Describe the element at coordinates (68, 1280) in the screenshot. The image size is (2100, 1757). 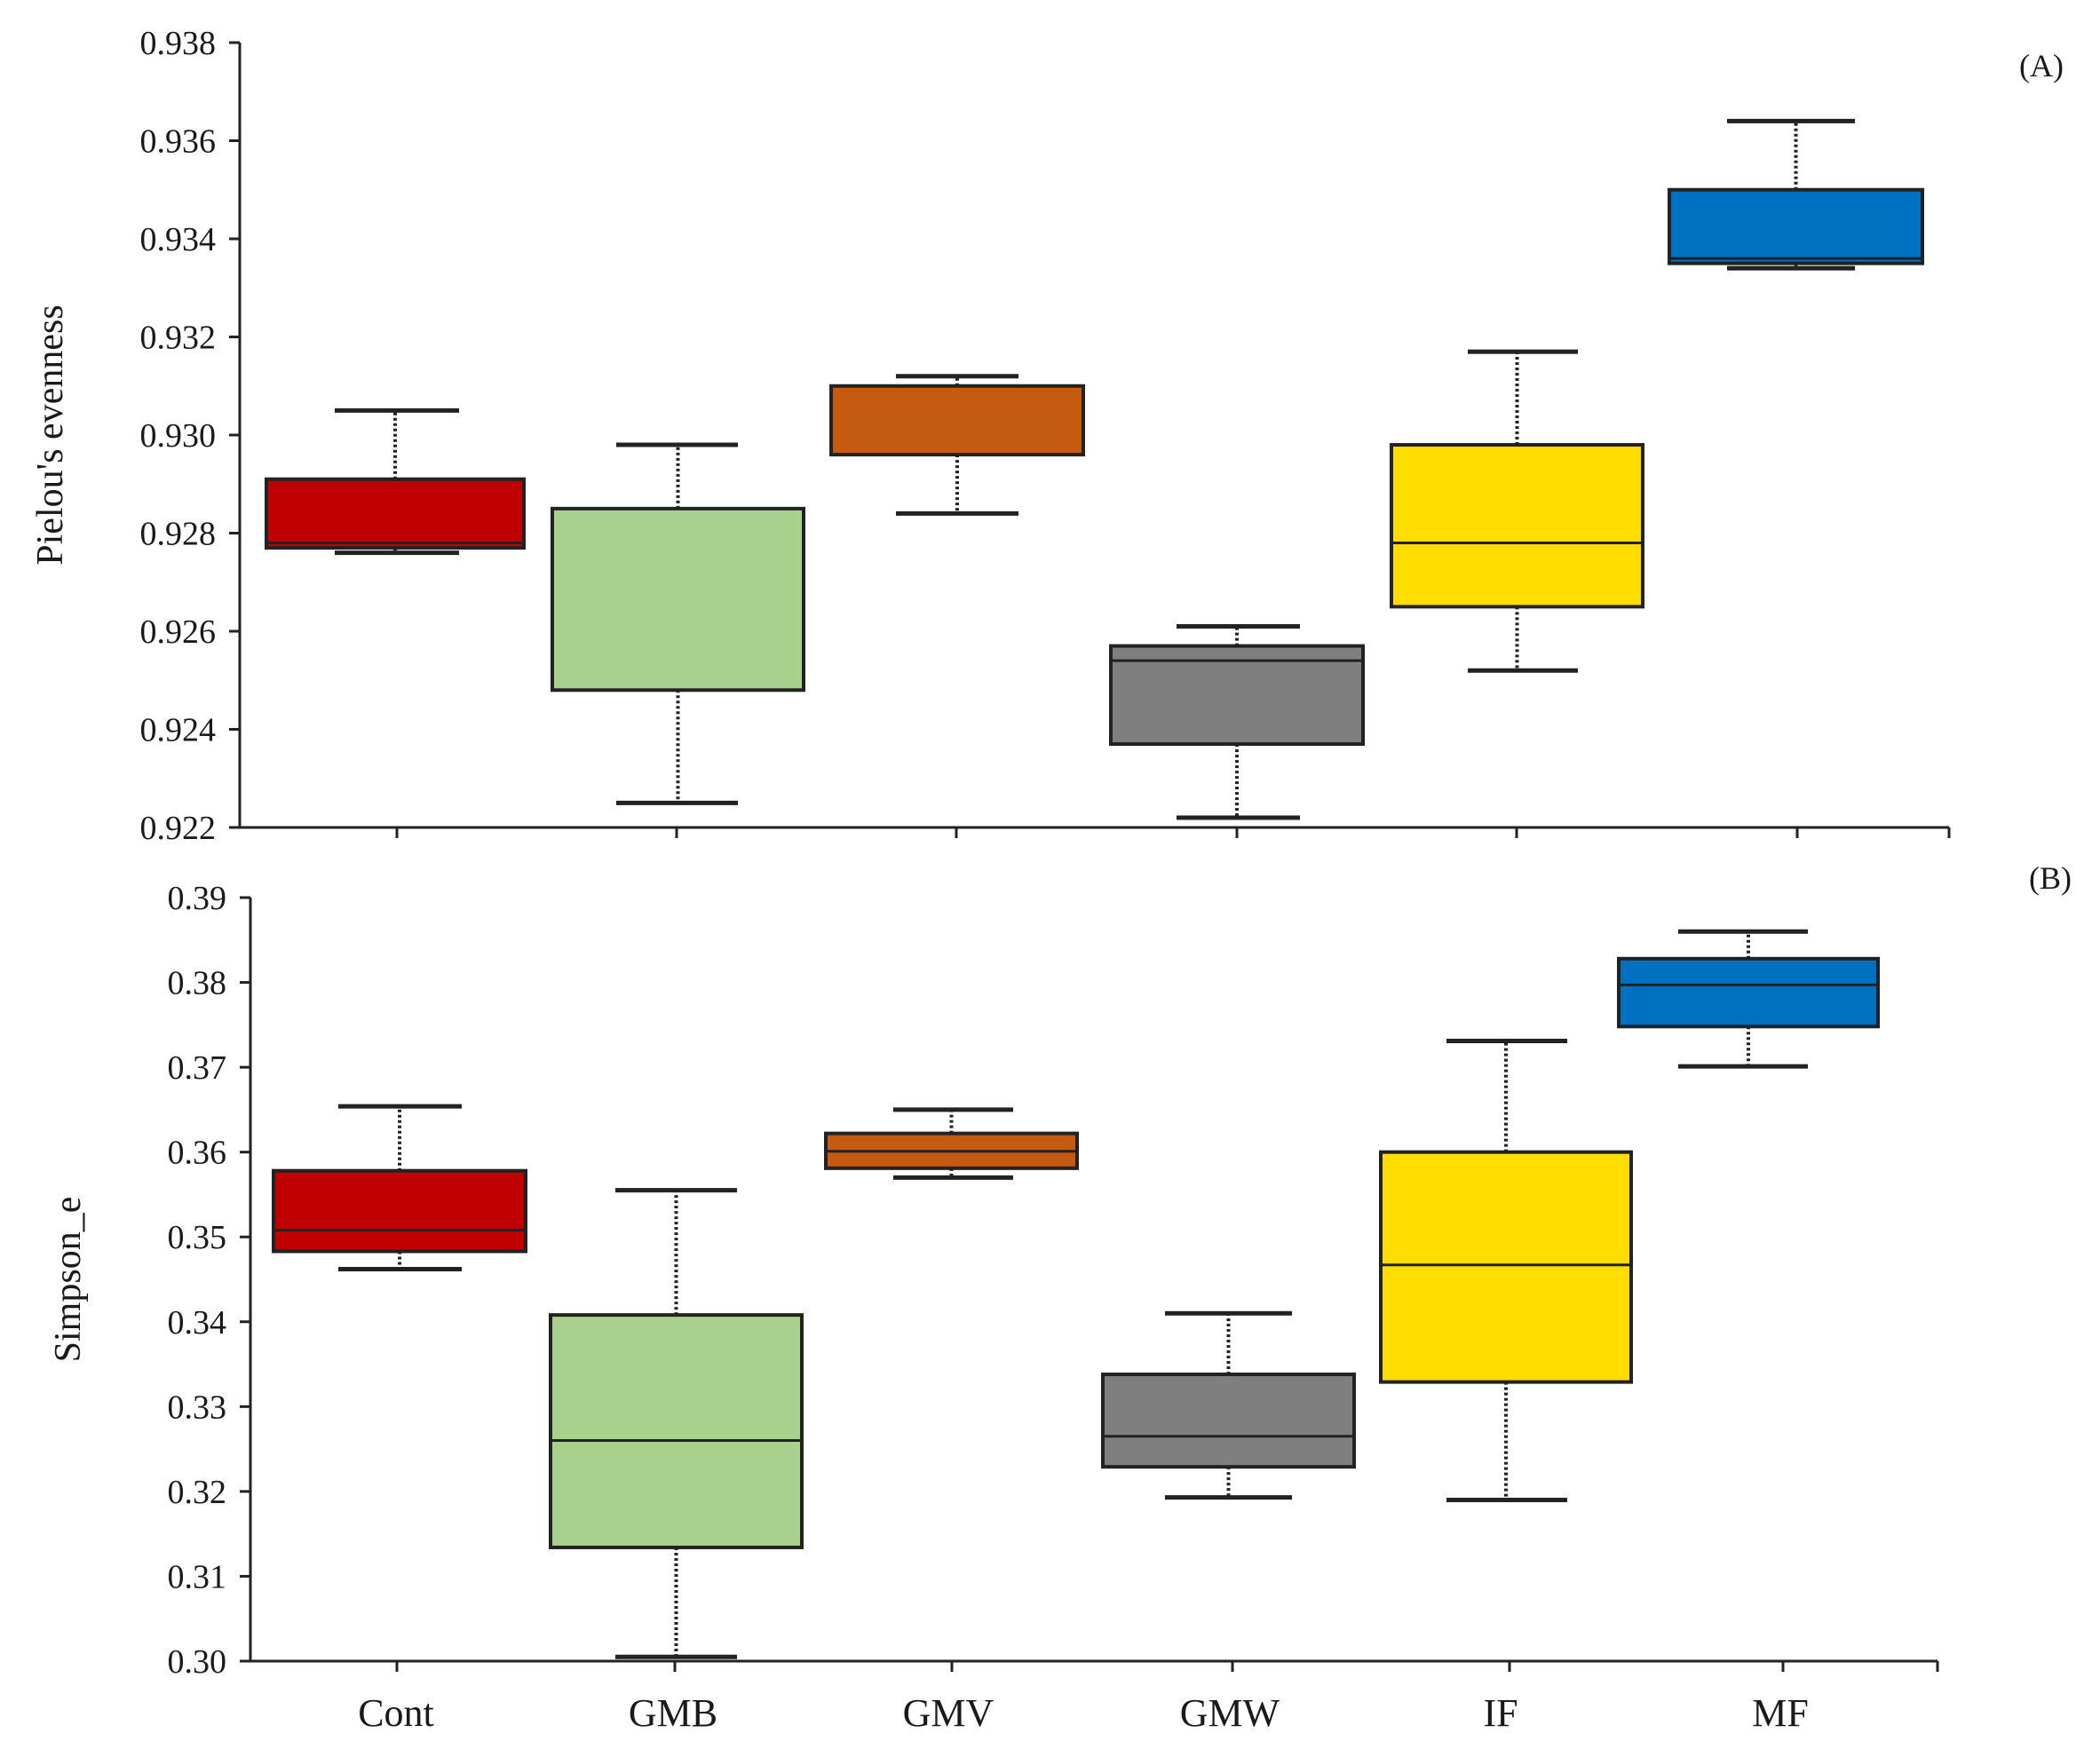
I see `y-axis-title: Simpson_e` at that location.